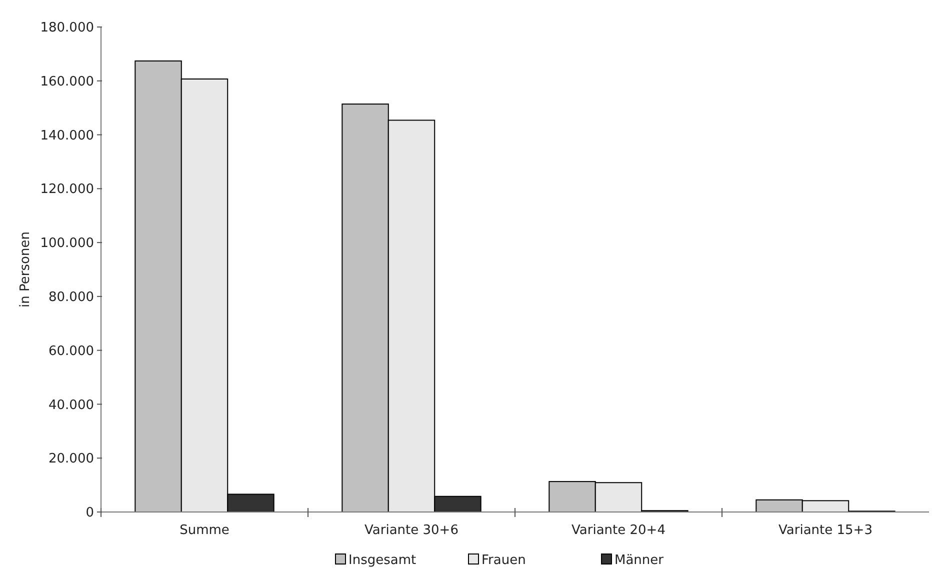  What do you see at coordinates (67, 190) in the screenshot?
I see `y-tick-label: 120.000` at bounding box center [67, 190].